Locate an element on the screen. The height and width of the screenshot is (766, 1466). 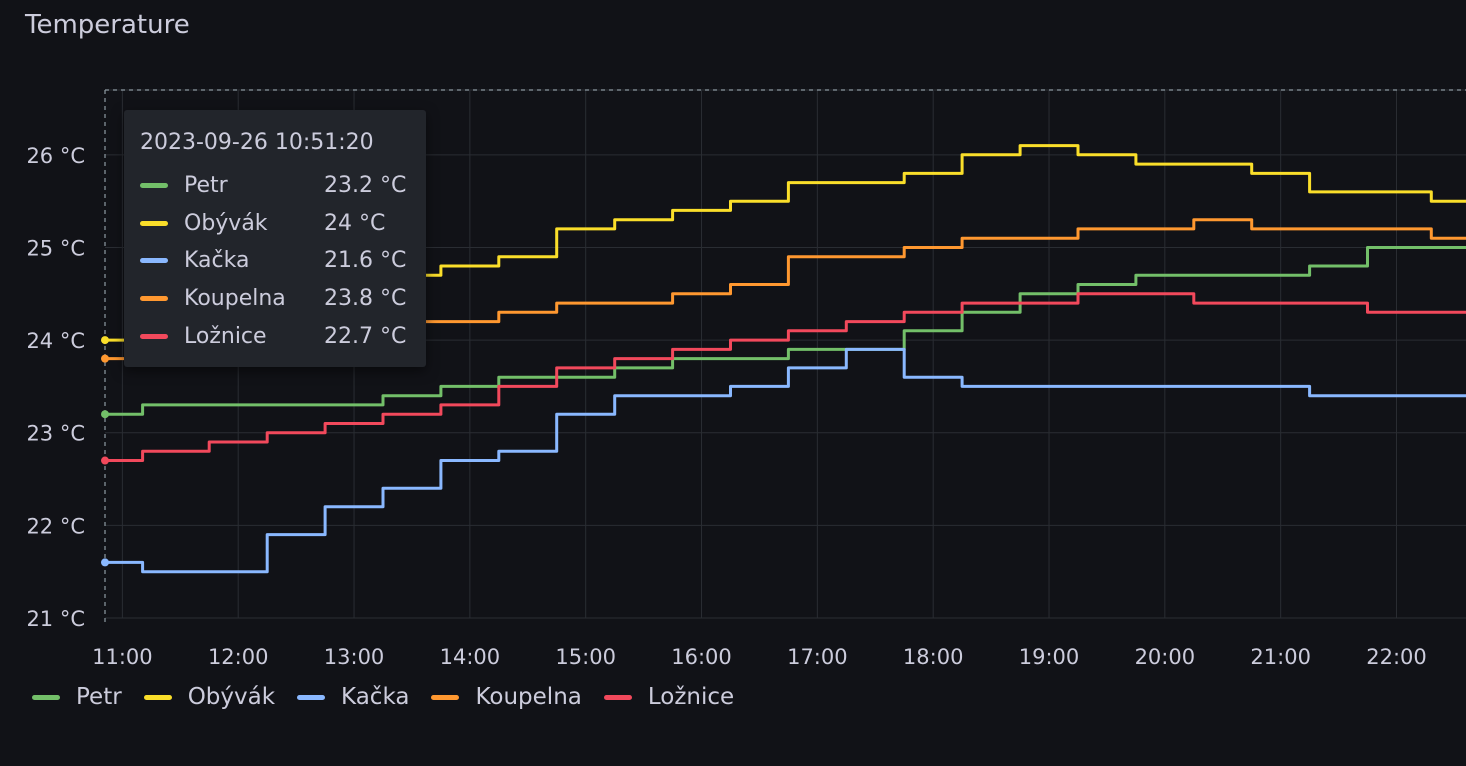
tooltip-row-obyvak: Obývák 24 °C is located at coordinates (275, 224).